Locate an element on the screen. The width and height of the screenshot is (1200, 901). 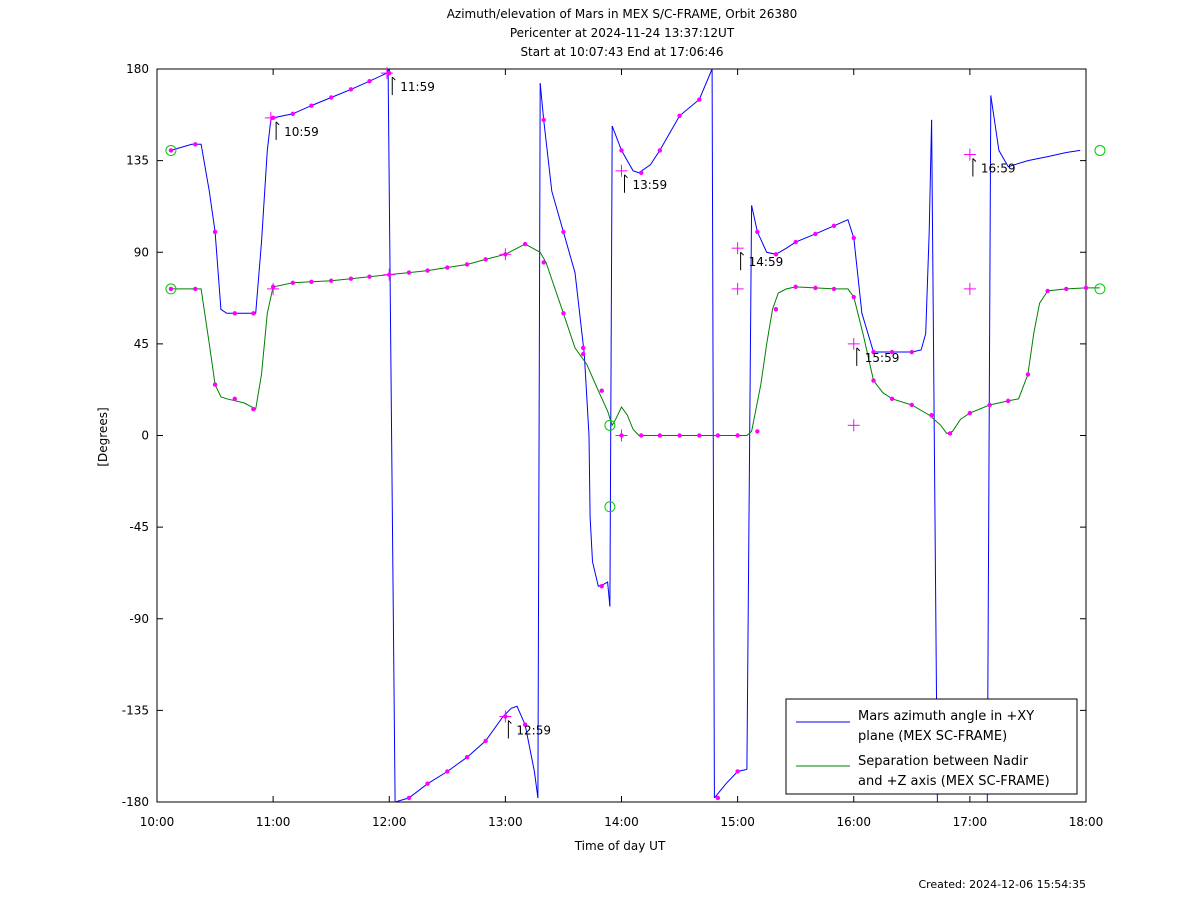
legend-label-separation-line2: and +Z axis (MEX SC-FRAME) is located at coordinates (954, 781).